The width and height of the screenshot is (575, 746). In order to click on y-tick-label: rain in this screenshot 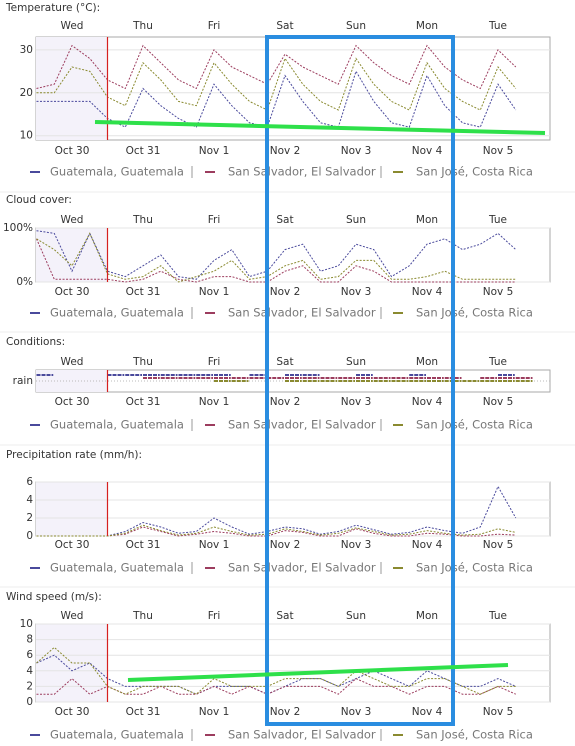, I will do `click(23, 381)`.